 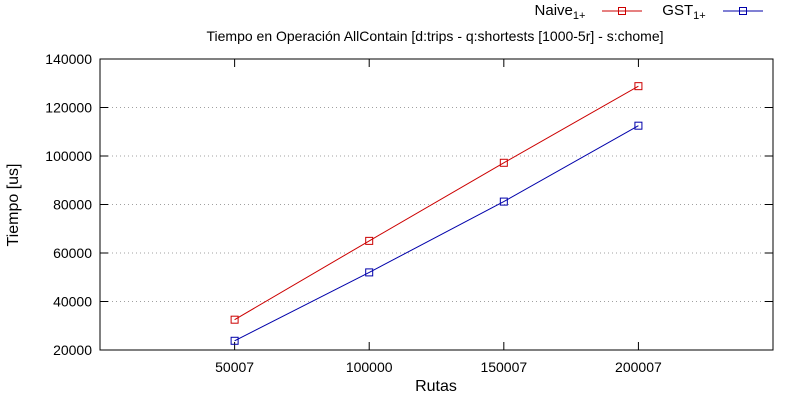 I want to click on y-axis-label: Tiempo [us], so click(x=13, y=205).